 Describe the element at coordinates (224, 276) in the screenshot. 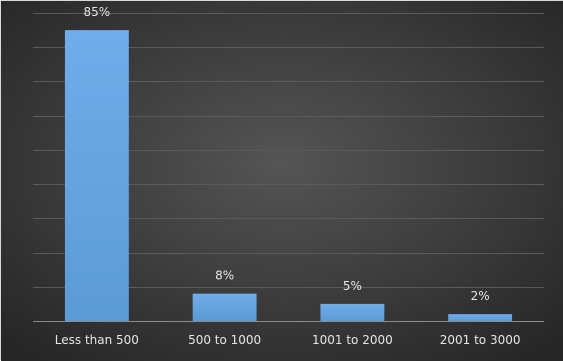

I see `data-label-2: 8%` at that location.